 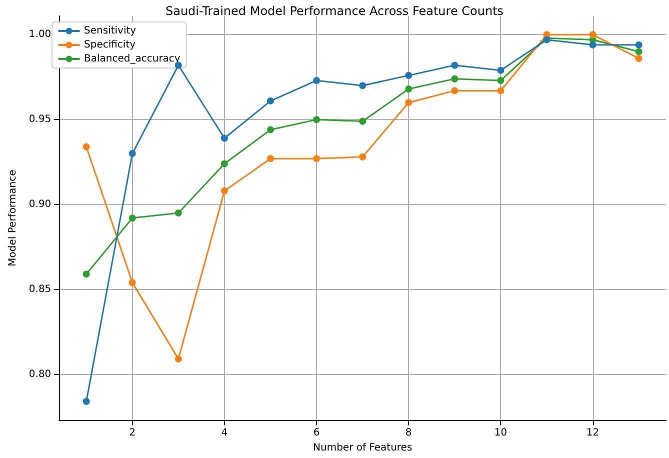 What do you see at coordinates (40, 120) in the screenshot?
I see `y-tick-label: 0.95` at bounding box center [40, 120].